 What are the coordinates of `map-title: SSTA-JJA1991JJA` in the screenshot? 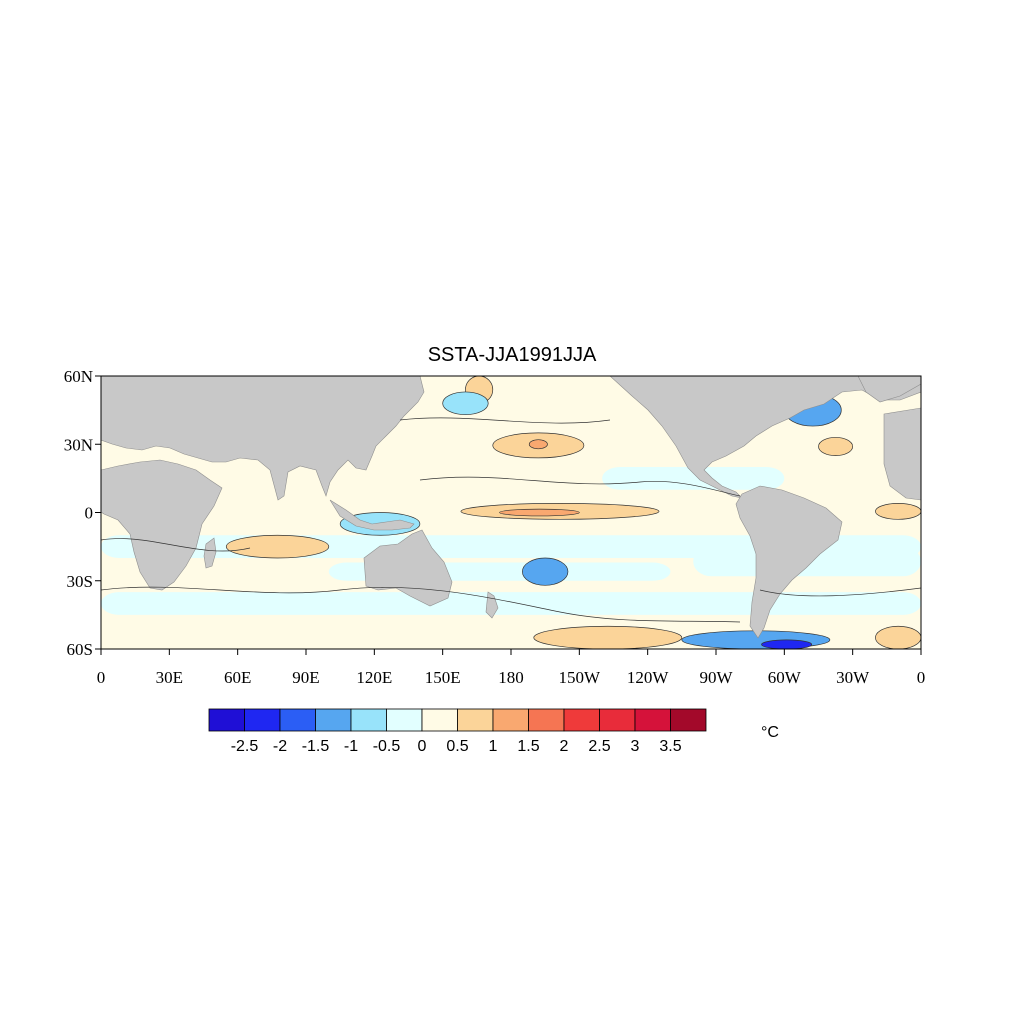 It's located at (512, 355).